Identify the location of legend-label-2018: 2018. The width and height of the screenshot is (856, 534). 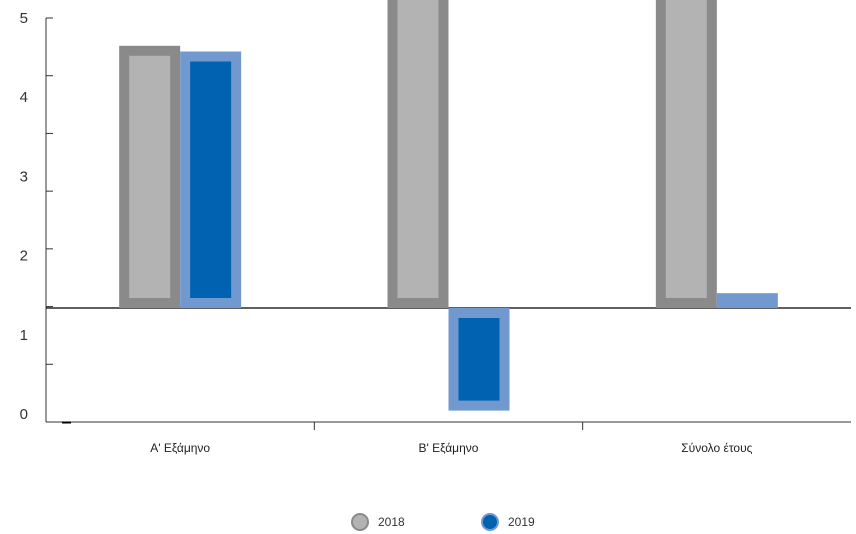
(391, 522).